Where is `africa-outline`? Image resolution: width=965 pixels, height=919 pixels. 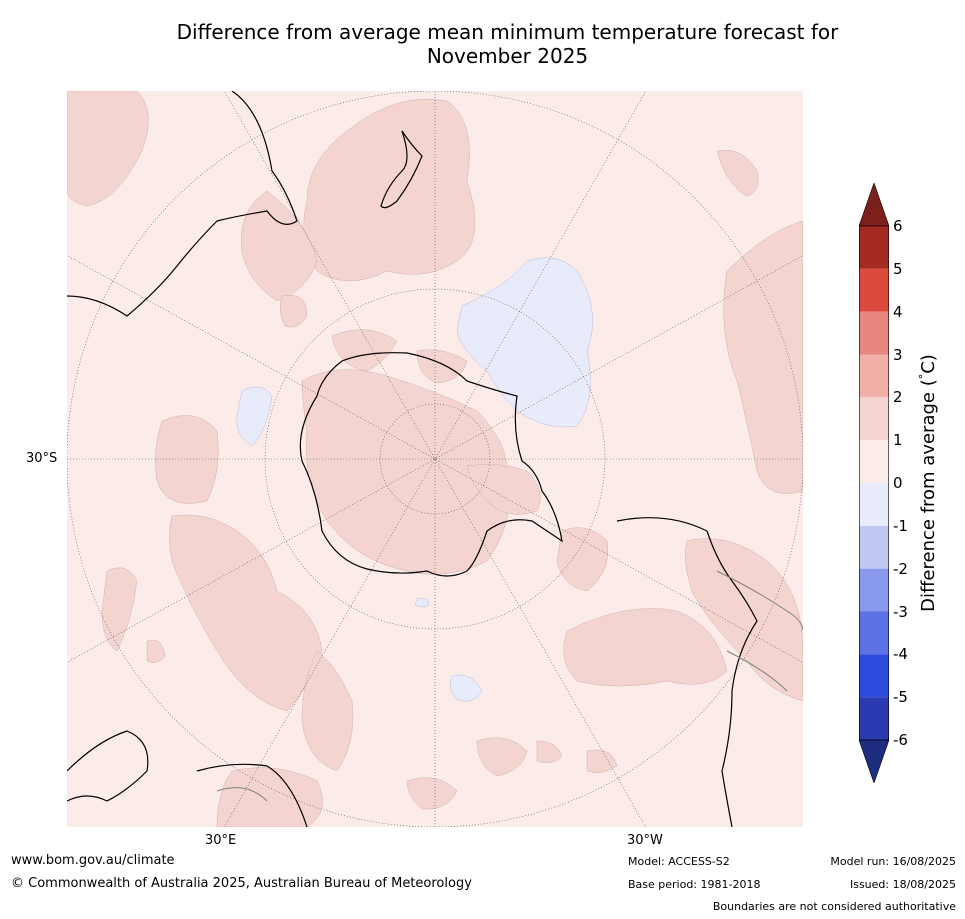 africa-outline is located at coordinates (108, 766).